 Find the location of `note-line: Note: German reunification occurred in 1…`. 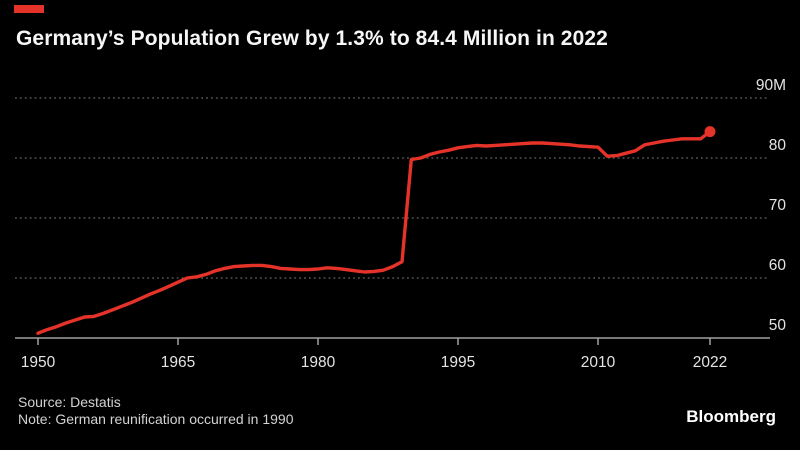

note-line: Note: German reunification occurred in 1… is located at coordinates (156, 419).